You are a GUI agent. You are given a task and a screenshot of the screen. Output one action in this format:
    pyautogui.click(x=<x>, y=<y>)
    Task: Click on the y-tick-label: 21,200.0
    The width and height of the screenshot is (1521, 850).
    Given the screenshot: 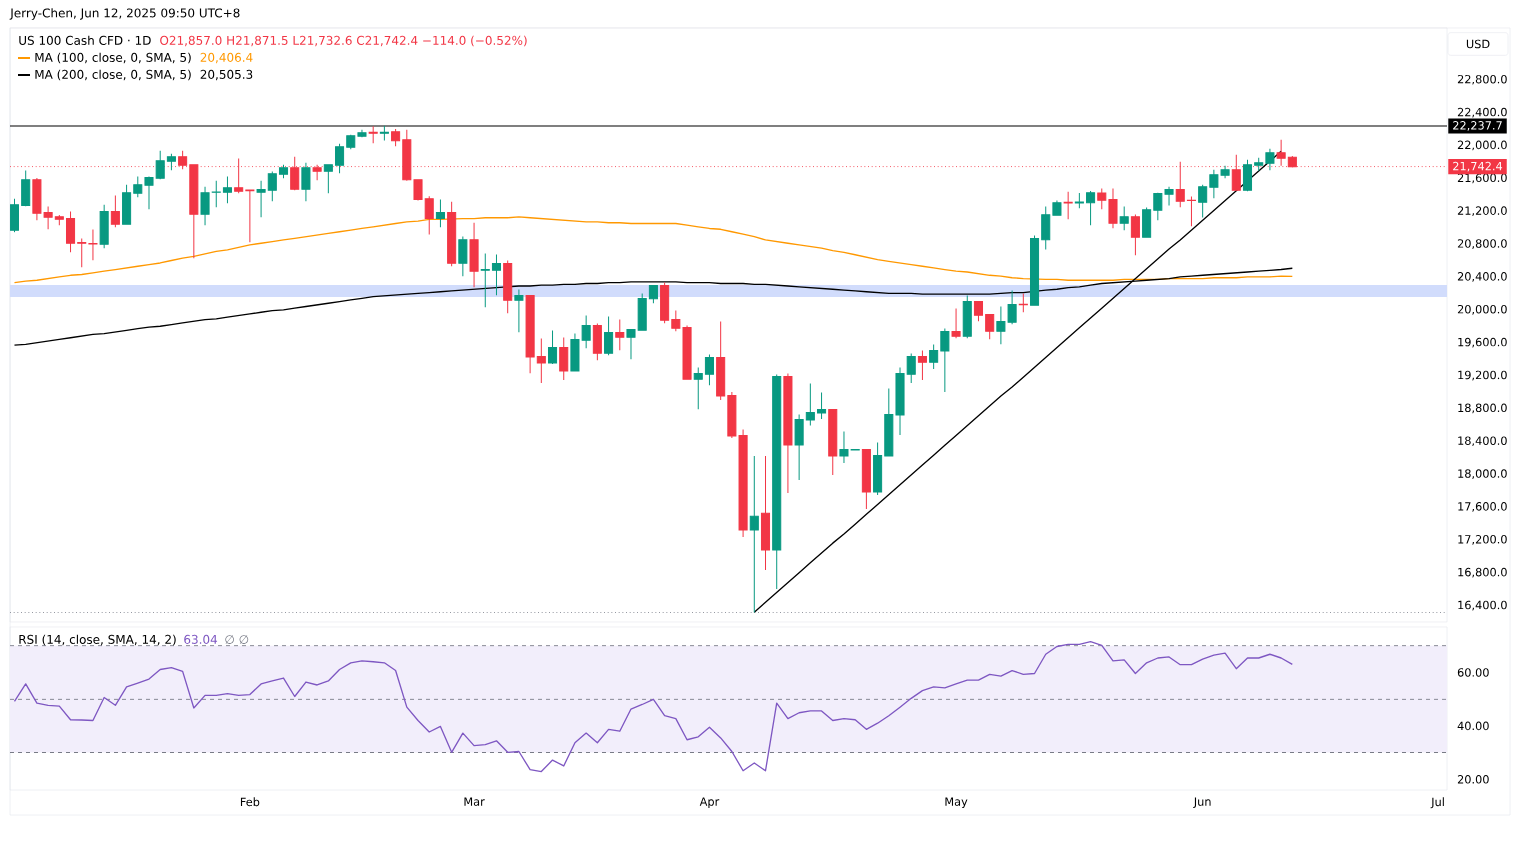 What is the action you would take?
    pyautogui.click(x=1482, y=211)
    